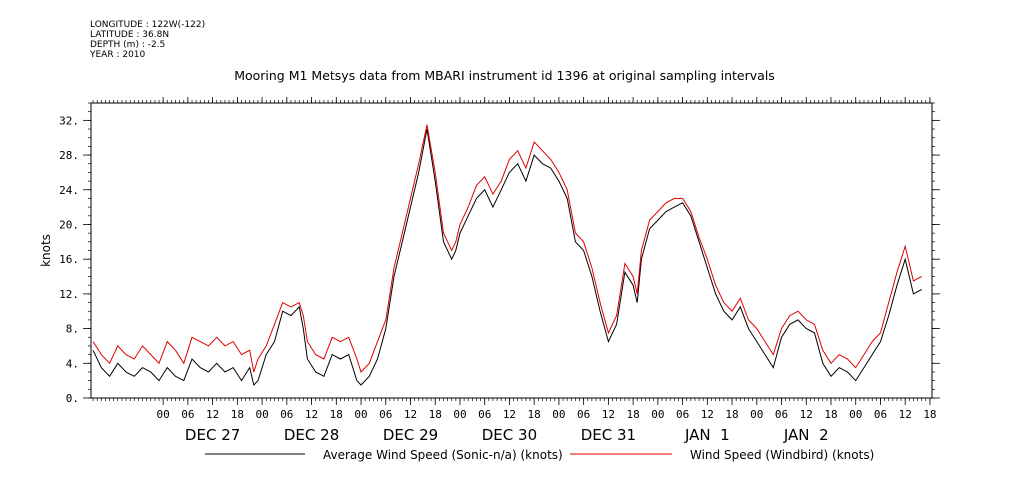 The image size is (1009, 504). Describe the element at coordinates (128, 45) in the screenshot. I see `depth-label: DEPTH (m) : -2.5` at that location.